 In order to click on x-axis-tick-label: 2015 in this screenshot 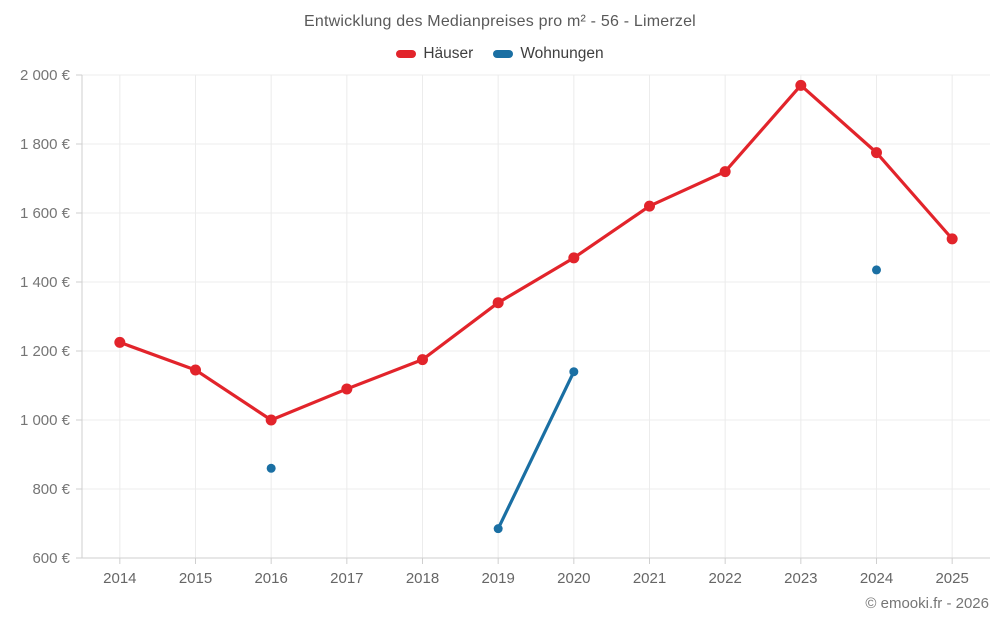, I will do `click(195, 578)`.